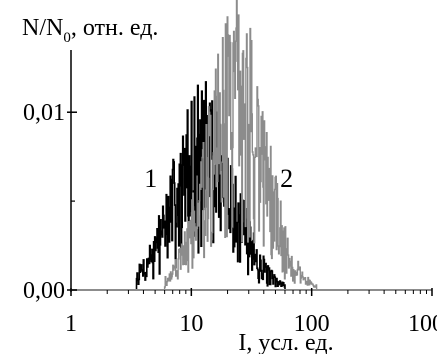 Image resolution: width=437 pixels, height=354 pixels. Describe the element at coordinates (422, 324) in the screenshot. I see `x-tick-label: 1000` at that location.